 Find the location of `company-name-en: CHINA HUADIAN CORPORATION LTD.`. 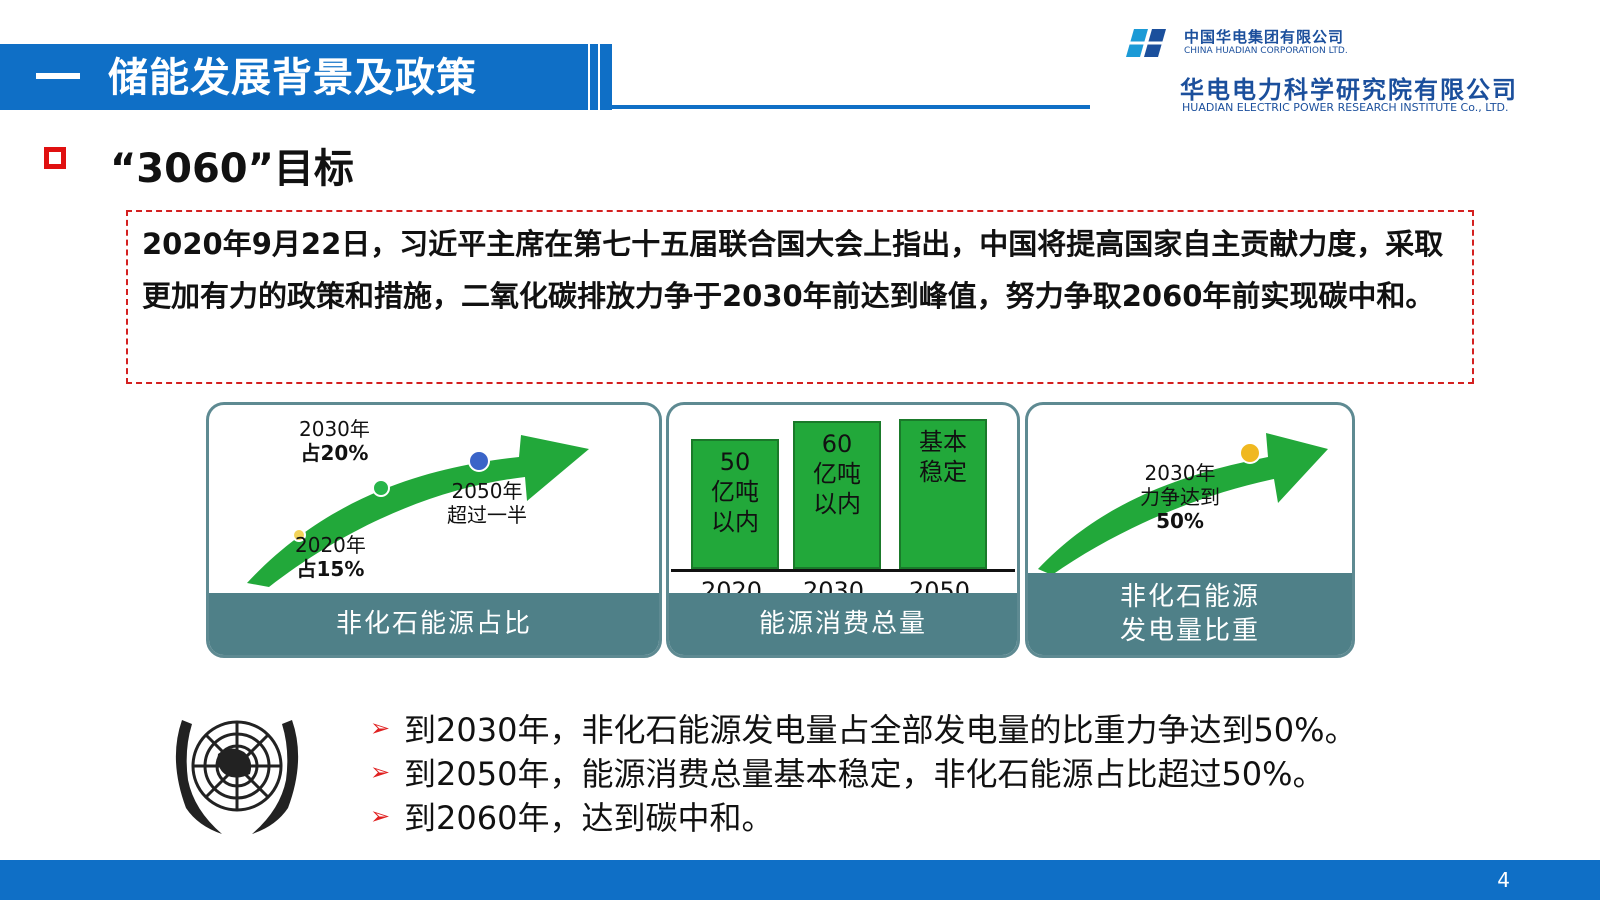

company-name-en: CHINA HUADIAN CORPORATION LTD. is located at coordinates (1266, 51).